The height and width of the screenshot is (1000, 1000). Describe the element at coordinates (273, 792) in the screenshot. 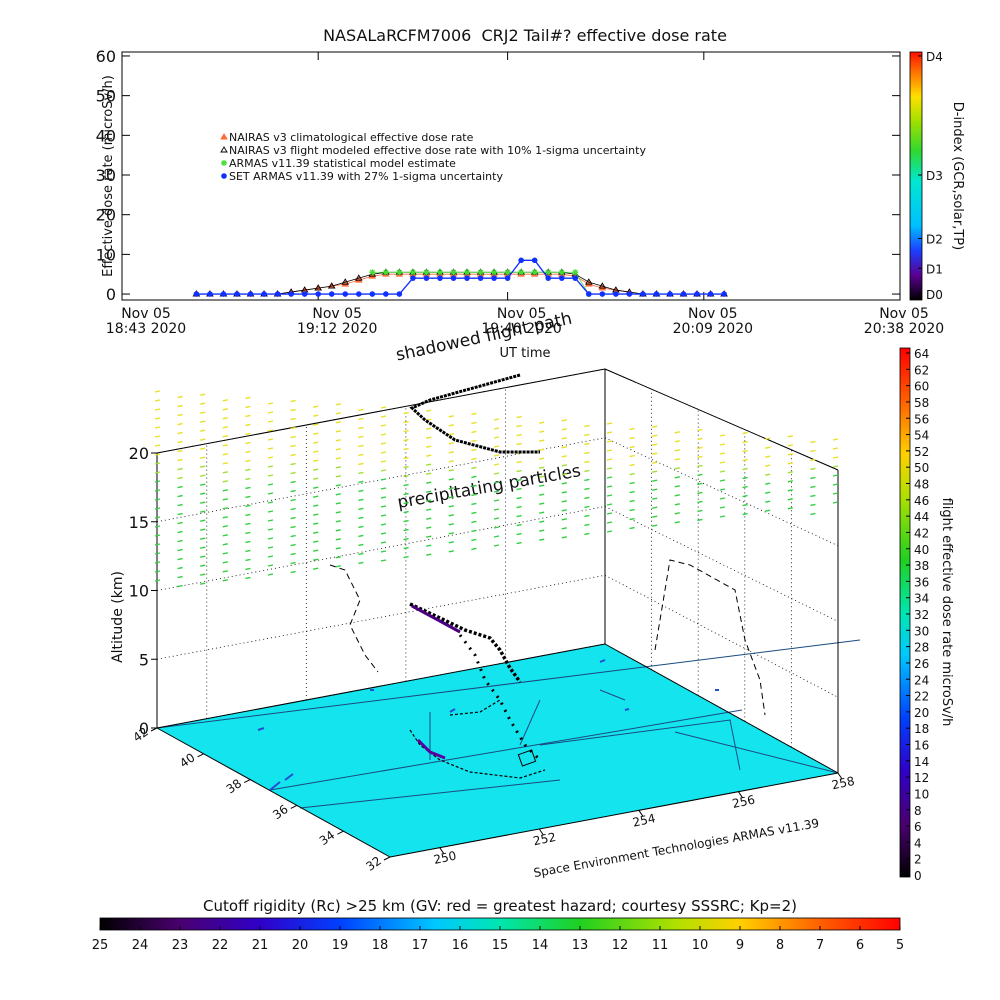

I see `box-edge` at that location.